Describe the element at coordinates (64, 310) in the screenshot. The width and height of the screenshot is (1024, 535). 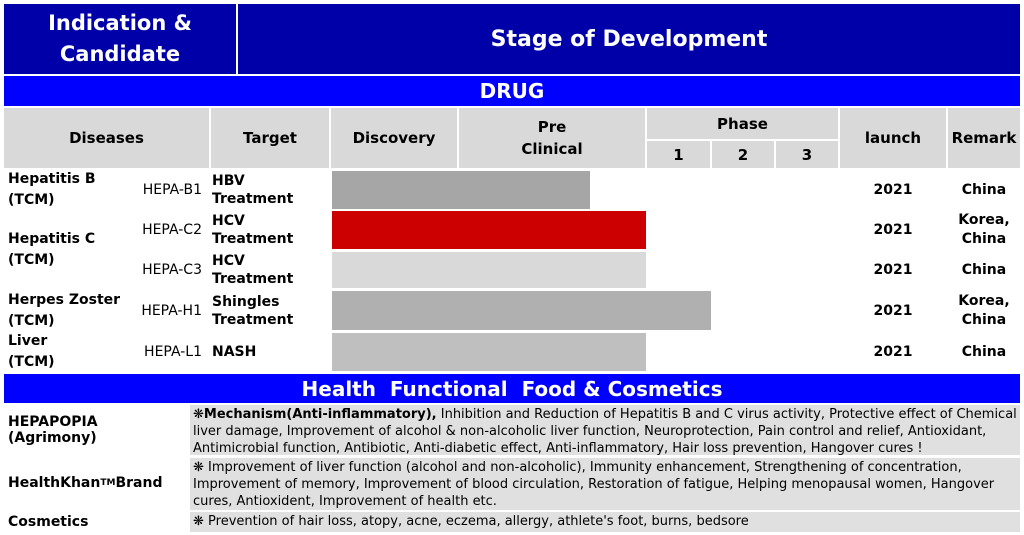
I see `disease-herpes-zoster: Herpes Zoster (TCM)` at that location.